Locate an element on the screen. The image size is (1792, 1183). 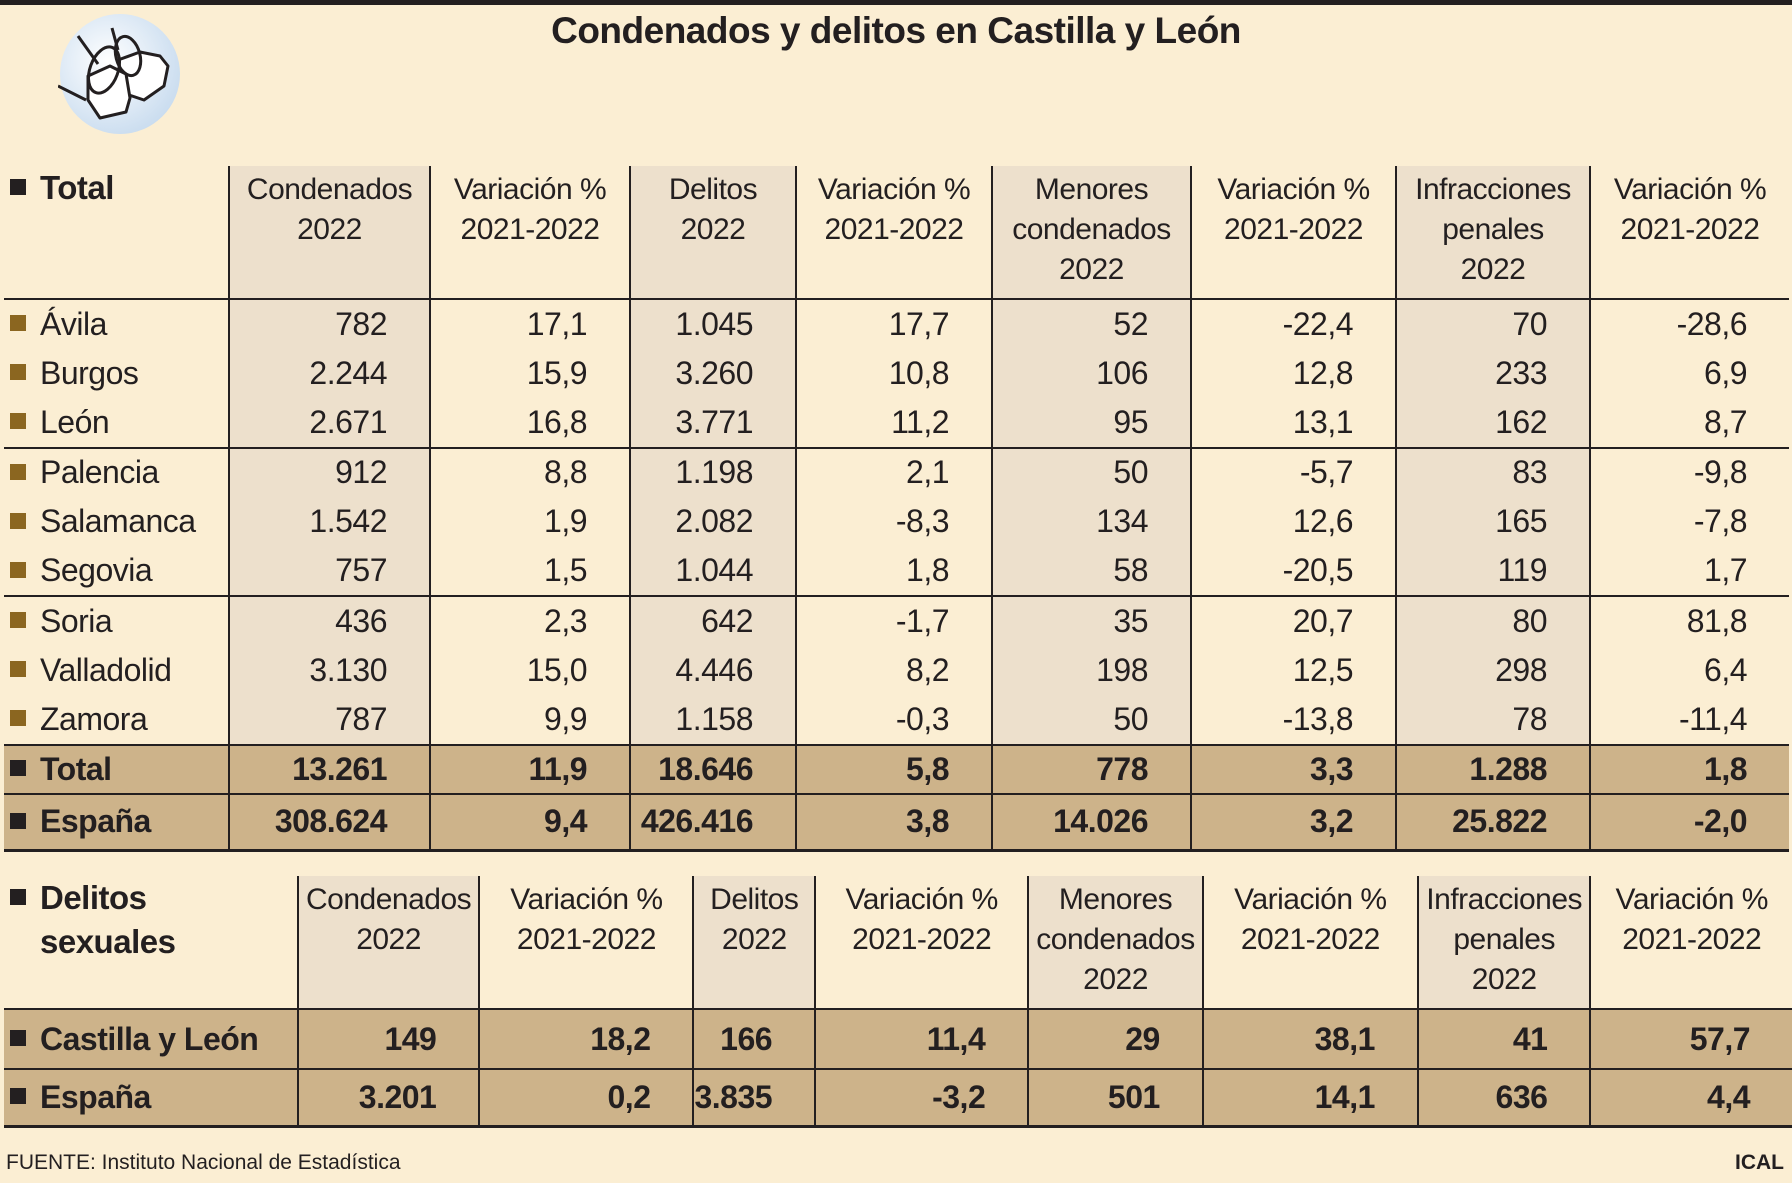
cell-value: 78 is located at coordinates (1492, 720).